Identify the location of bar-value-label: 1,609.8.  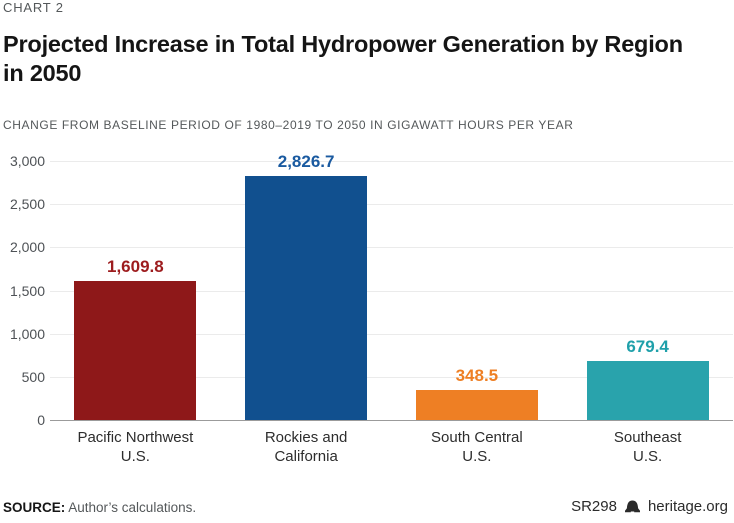
(135, 267).